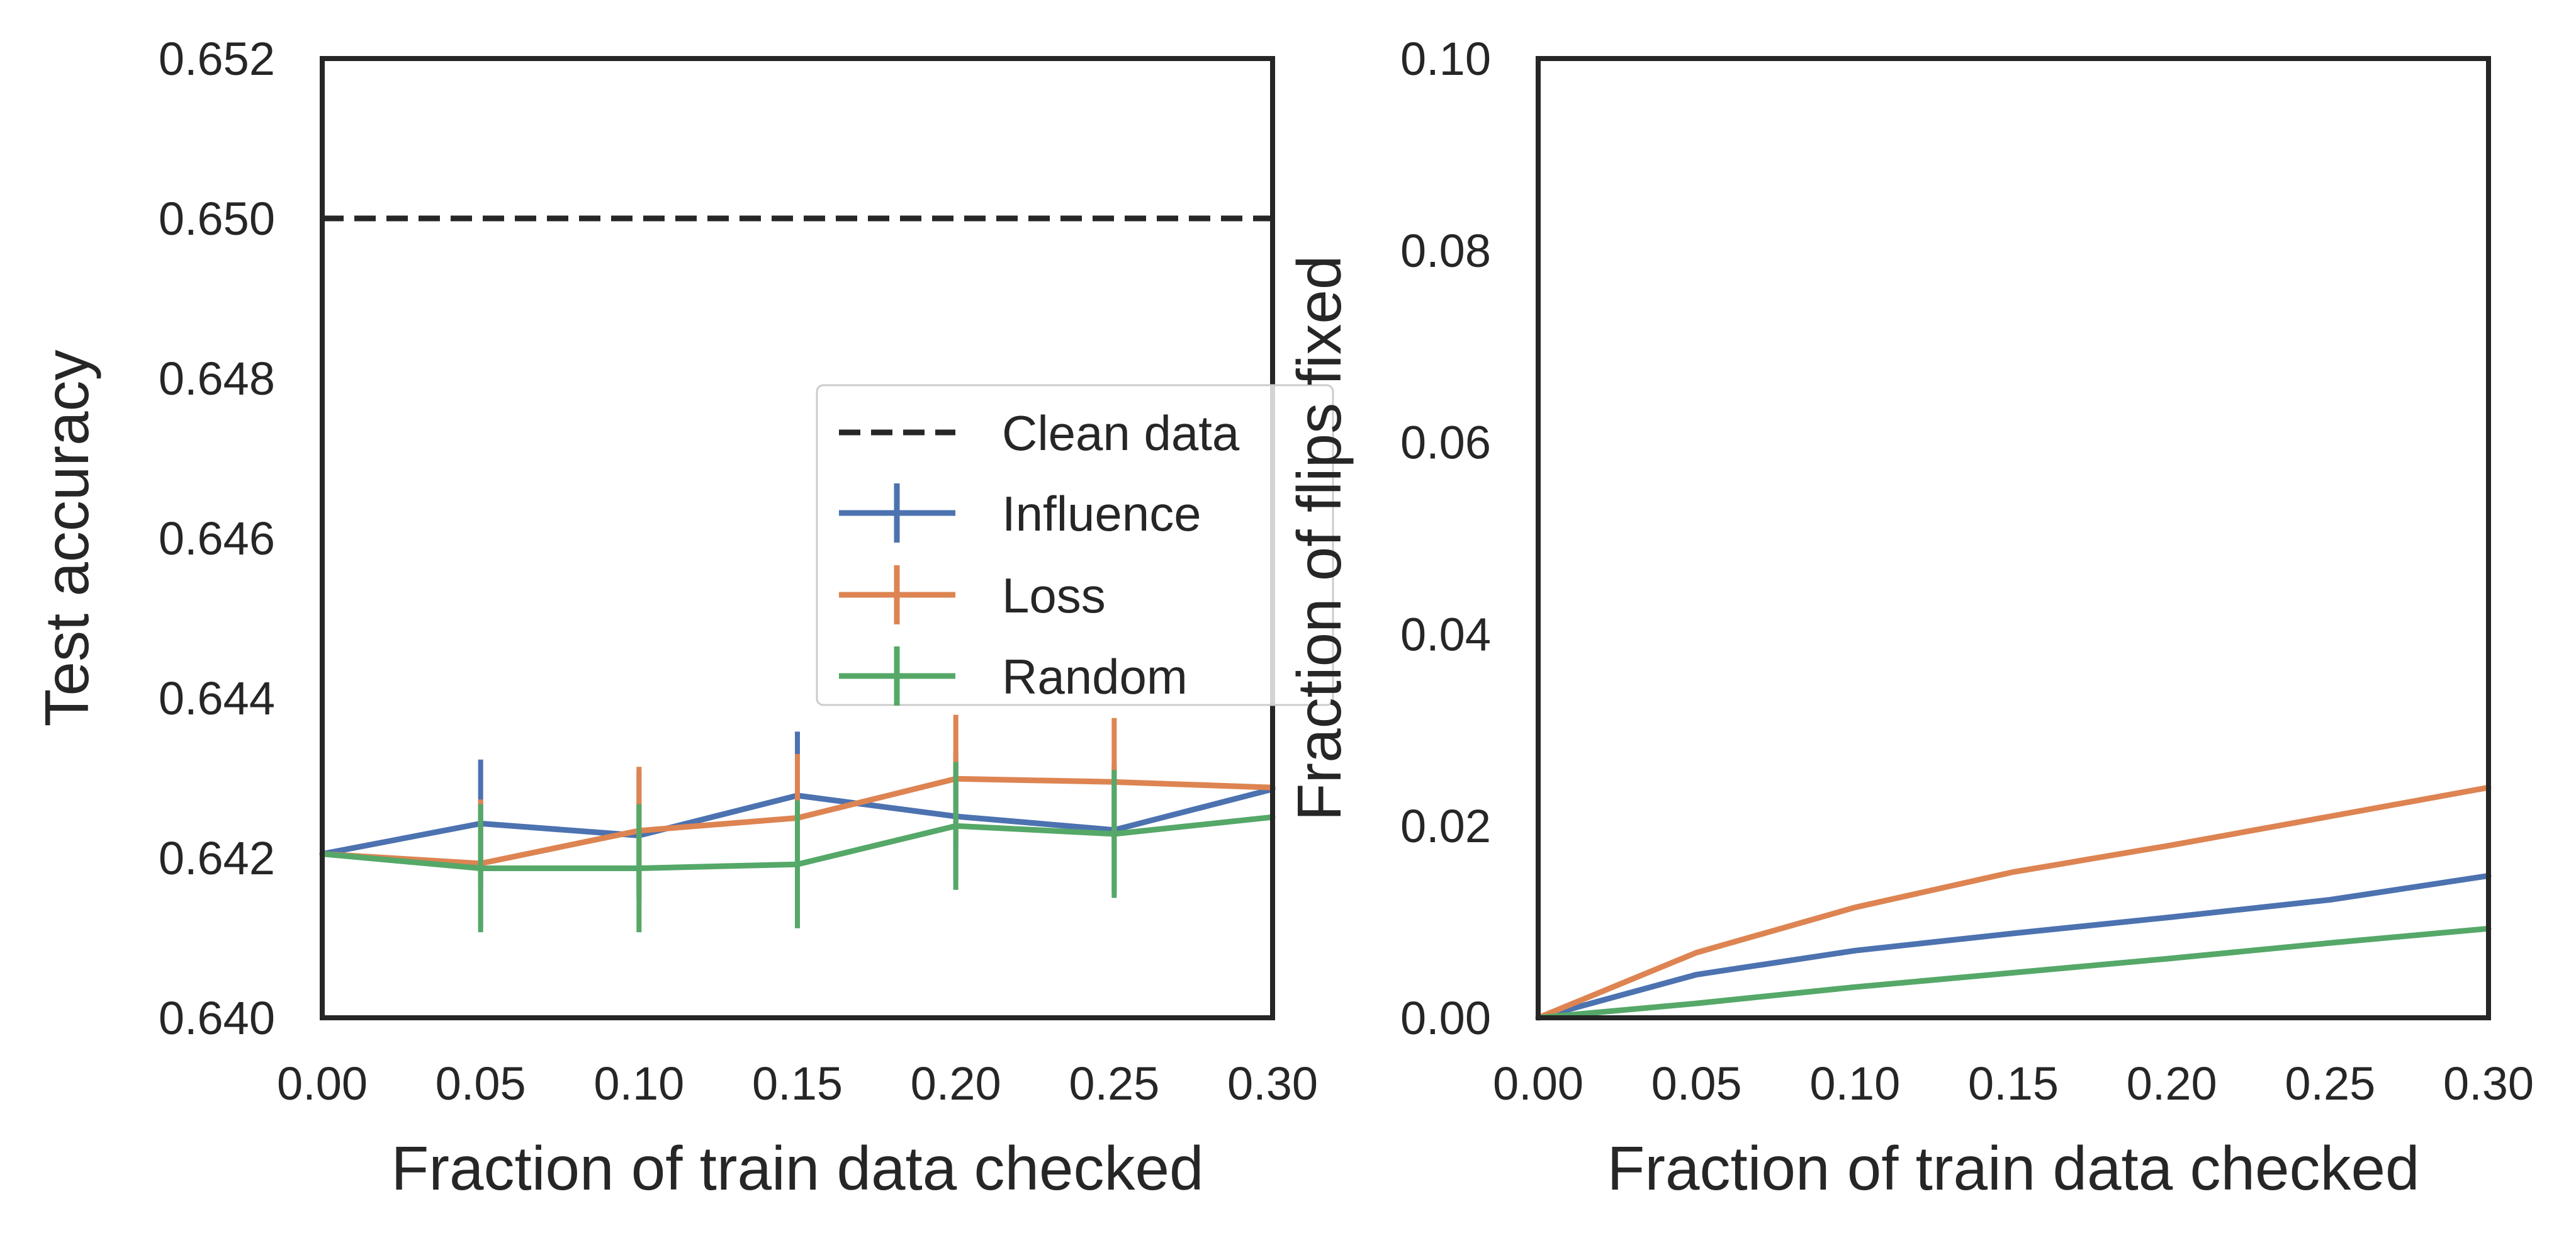  I want to click on y-tick-label: 0.646, so click(217, 538).